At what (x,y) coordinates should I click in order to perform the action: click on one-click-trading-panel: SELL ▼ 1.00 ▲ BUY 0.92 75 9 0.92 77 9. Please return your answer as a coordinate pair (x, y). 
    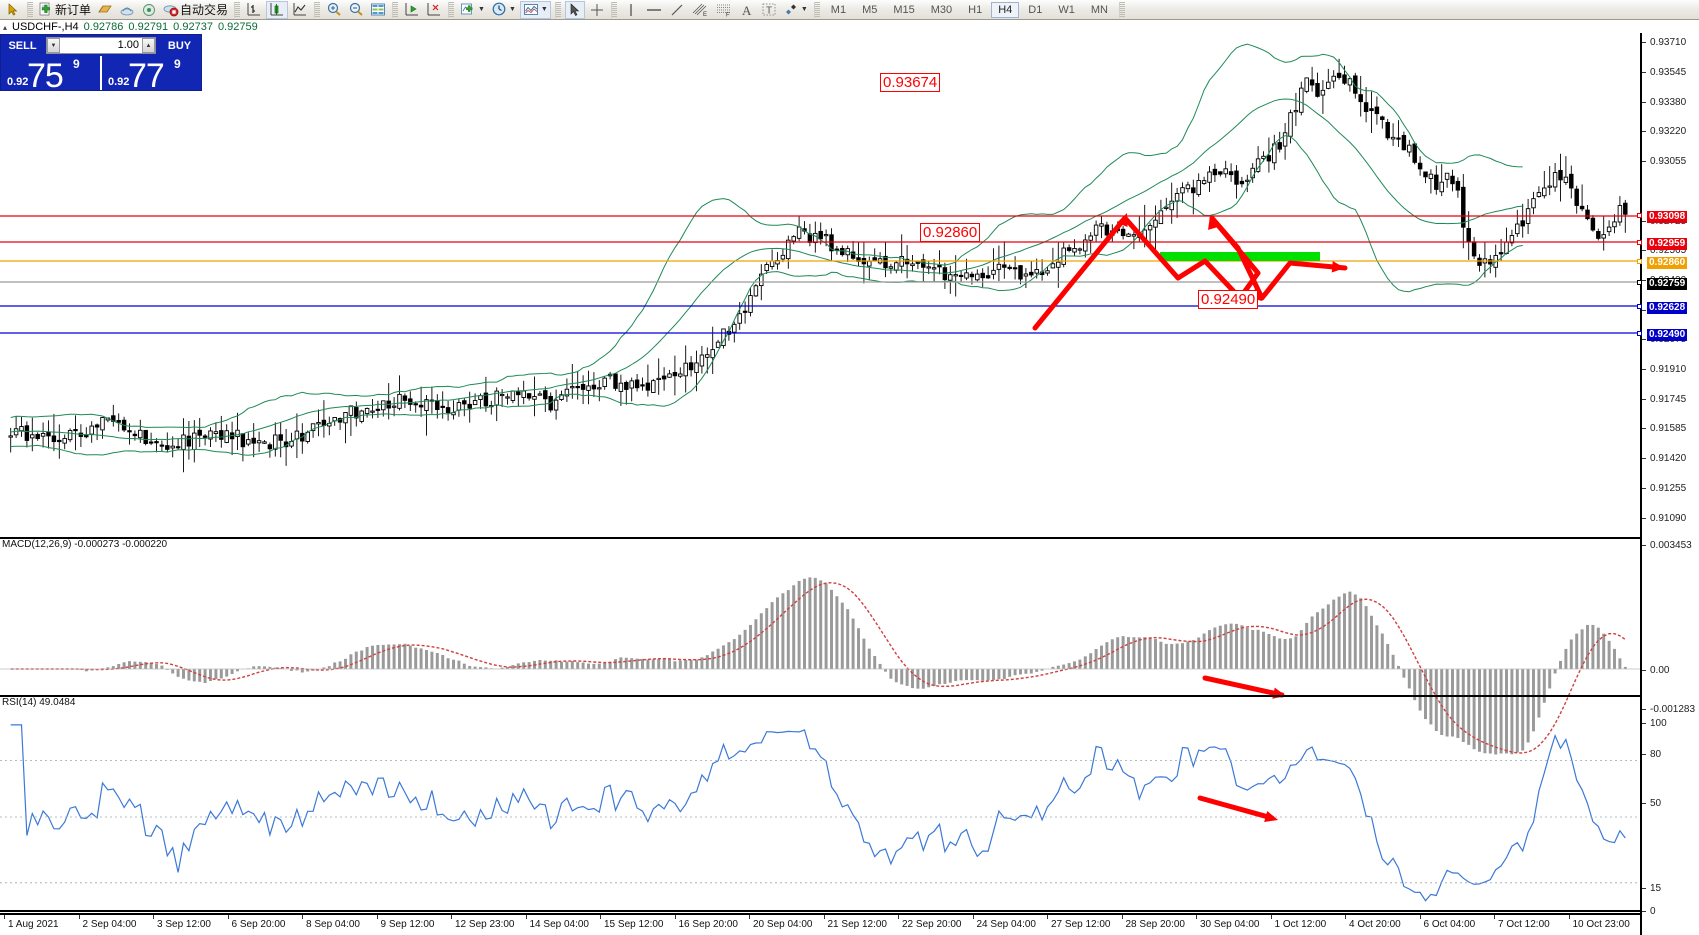
    Looking at the image, I should click on (101, 62).